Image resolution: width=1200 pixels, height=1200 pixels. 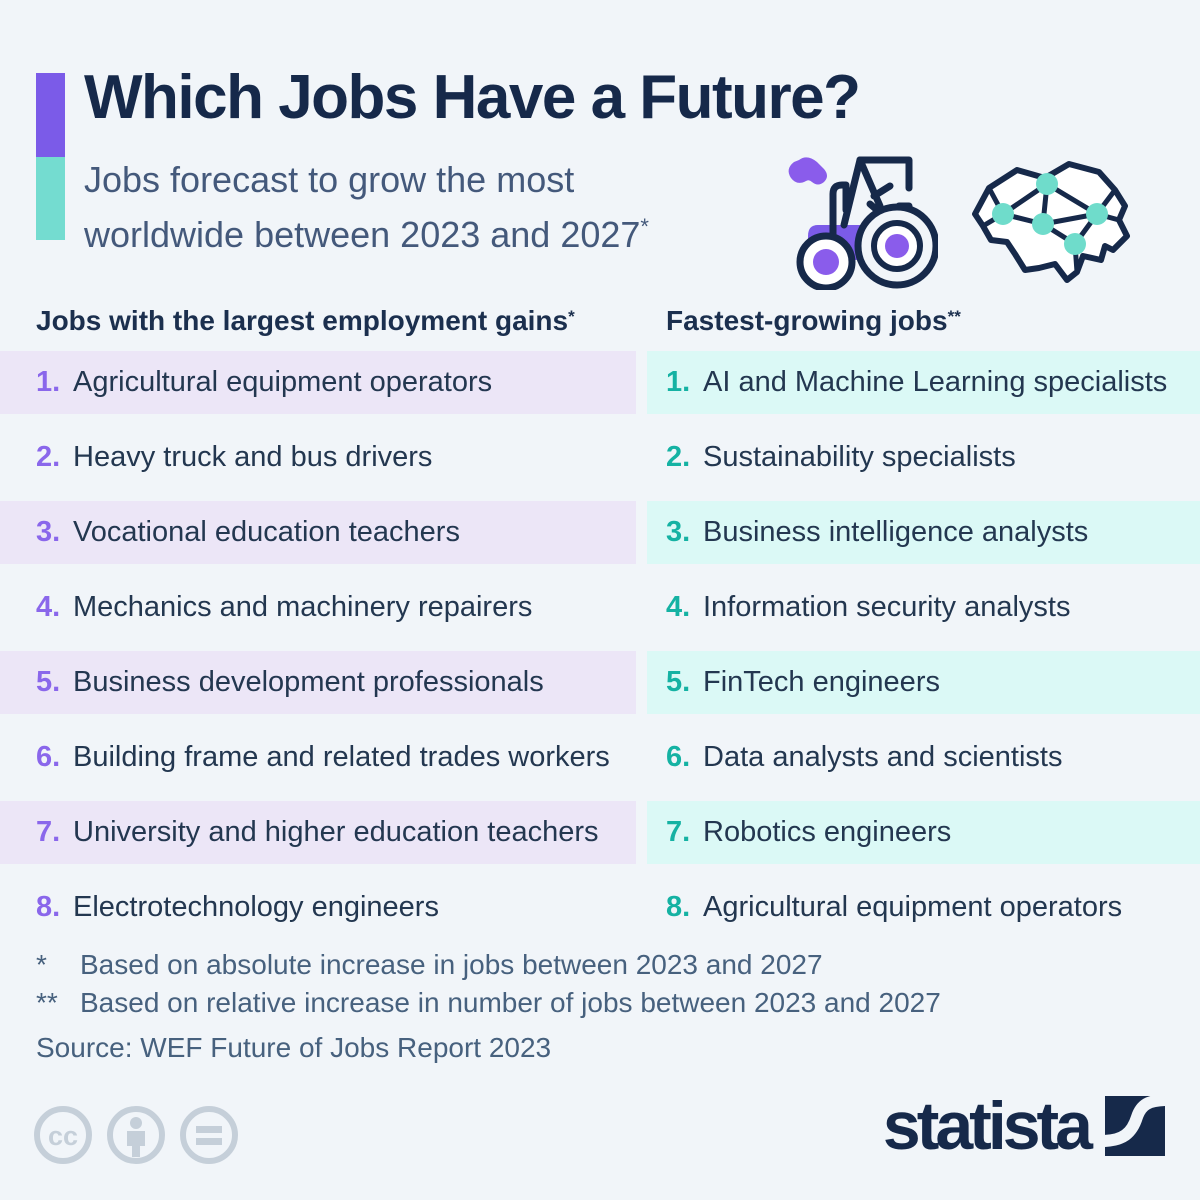 What do you see at coordinates (1135, 1126) in the screenshot?
I see `statista-logo-icon` at bounding box center [1135, 1126].